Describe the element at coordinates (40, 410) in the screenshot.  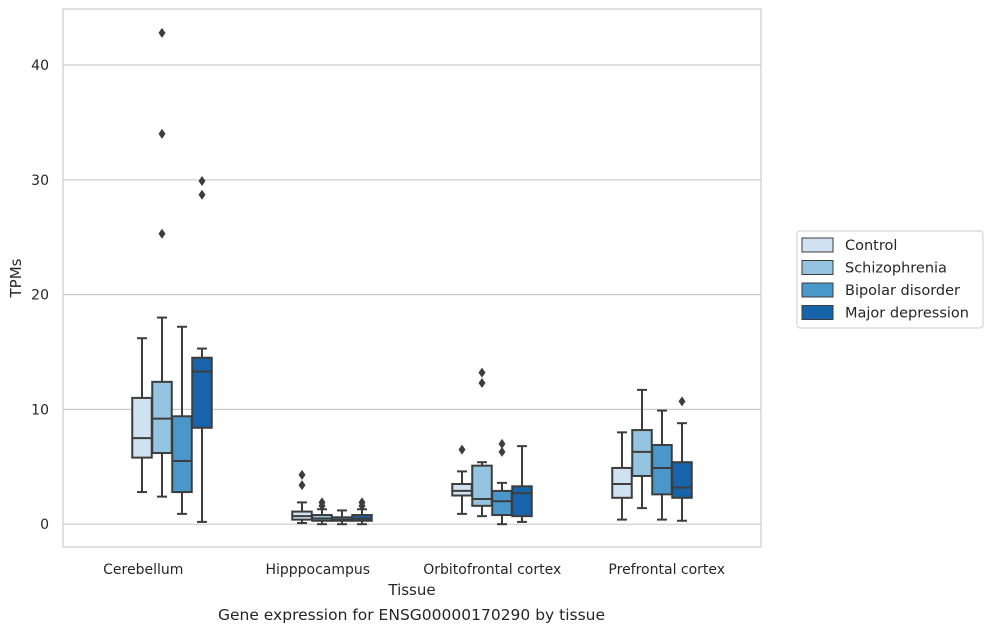
I see `y-tick-label: 10` at that location.